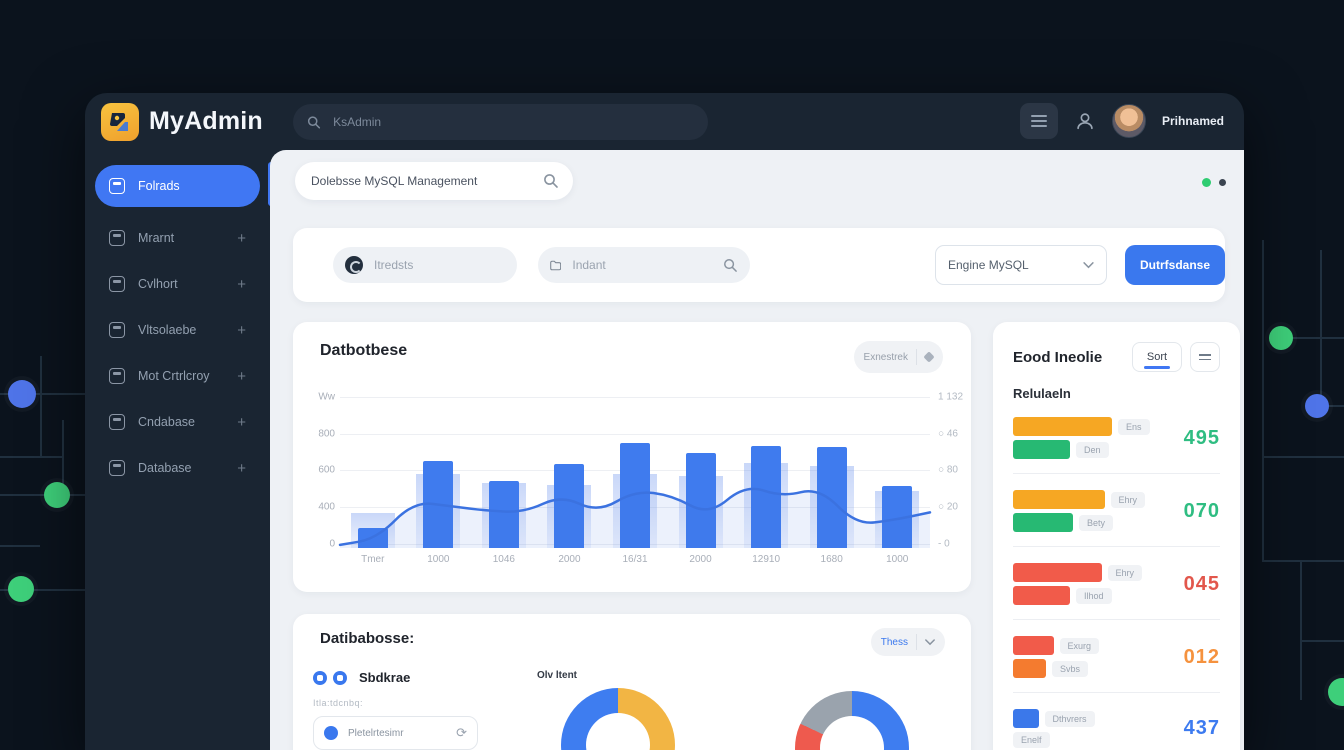 Image resolution: width=1344 pixels, height=750 pixels. Describe the element at coordinates (618, 731) in the screenshot. I see `donut-hole` at that location.